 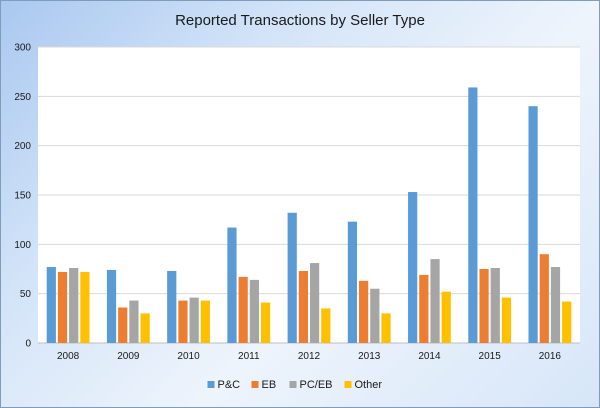 What do you see at coordinates (326, 325) in the screenshot?
I see `bar-other-2012` at bounding box center [326, 325].